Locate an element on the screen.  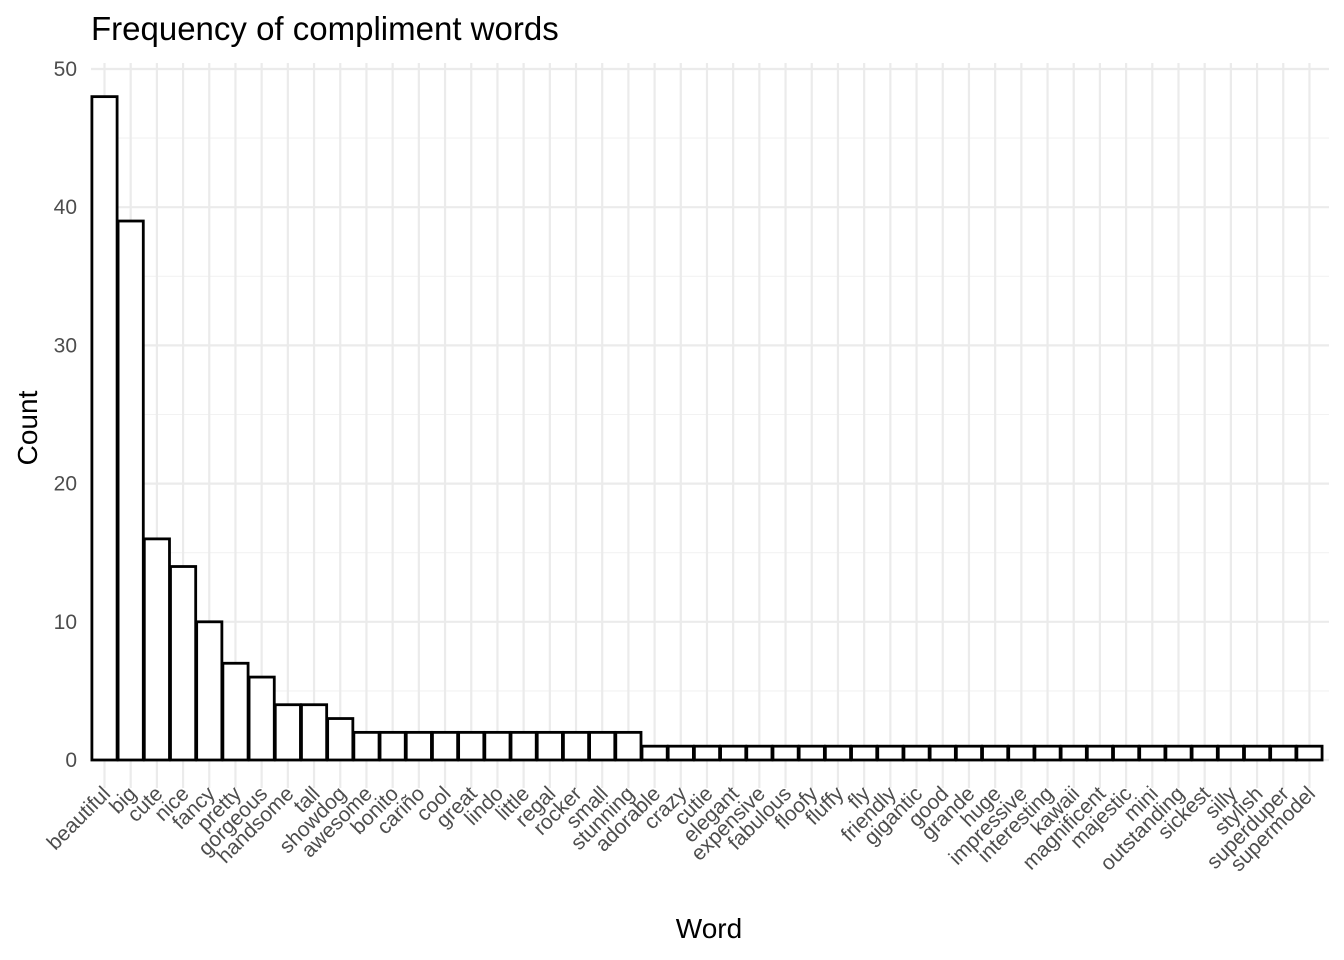
y-tick-label: 10 is located at coordinates (65, 622).